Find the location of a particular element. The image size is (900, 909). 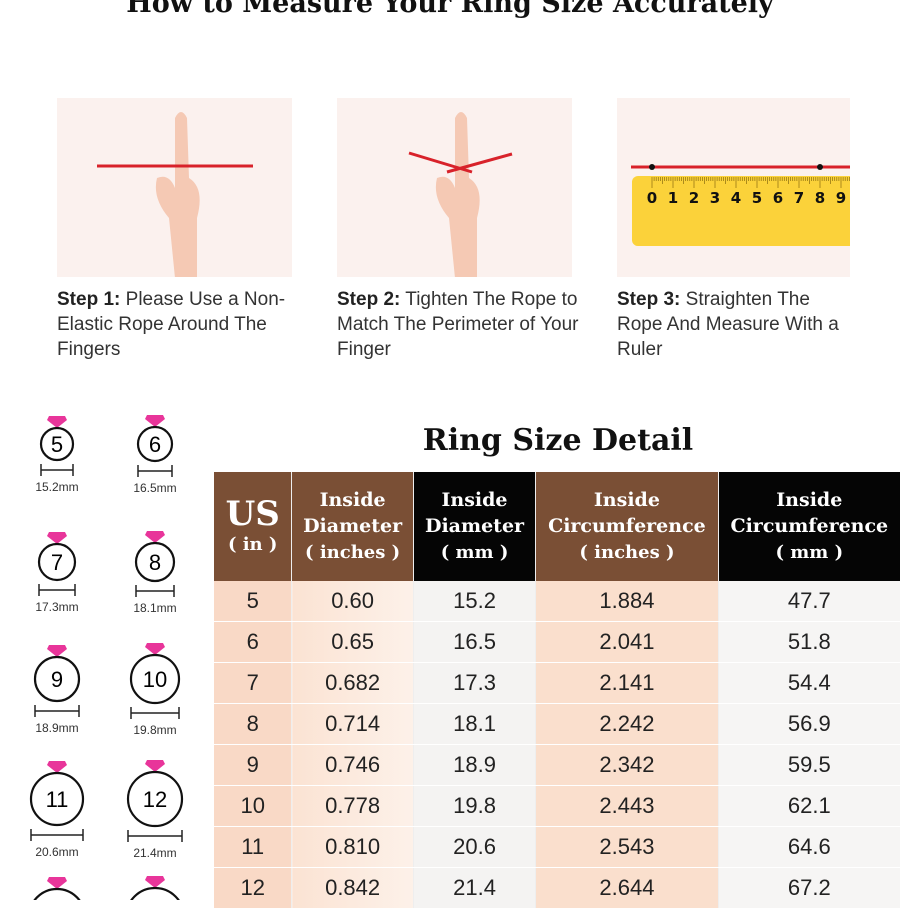

step-2-image is located at coordinates (454, 187).